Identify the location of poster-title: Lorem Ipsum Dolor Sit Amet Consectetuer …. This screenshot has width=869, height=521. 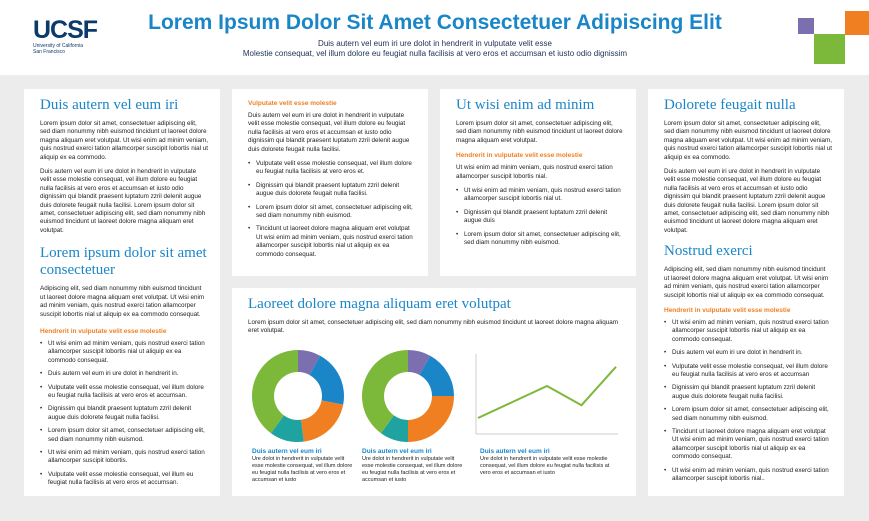
(435, 22).